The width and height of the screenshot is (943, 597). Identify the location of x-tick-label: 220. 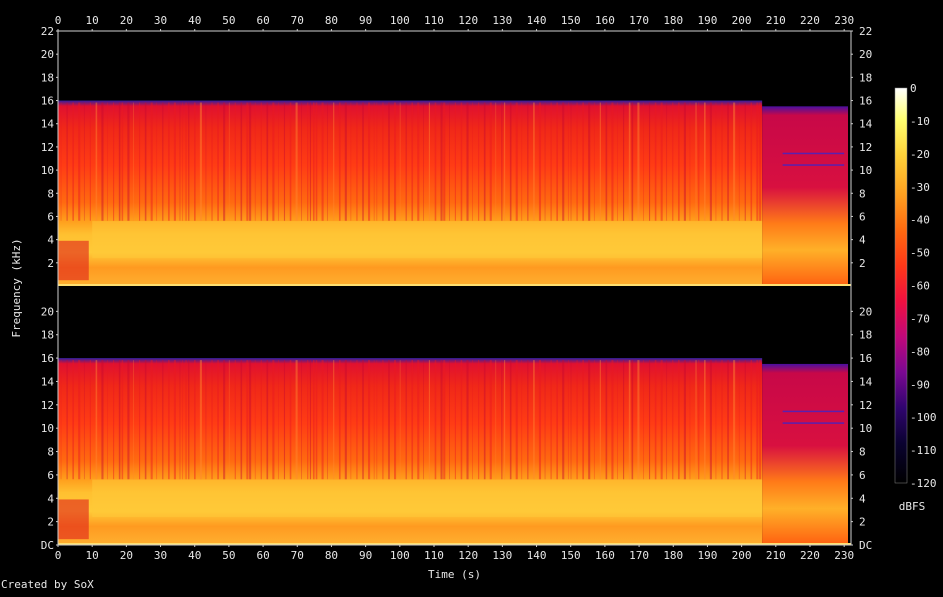
(810, 555).